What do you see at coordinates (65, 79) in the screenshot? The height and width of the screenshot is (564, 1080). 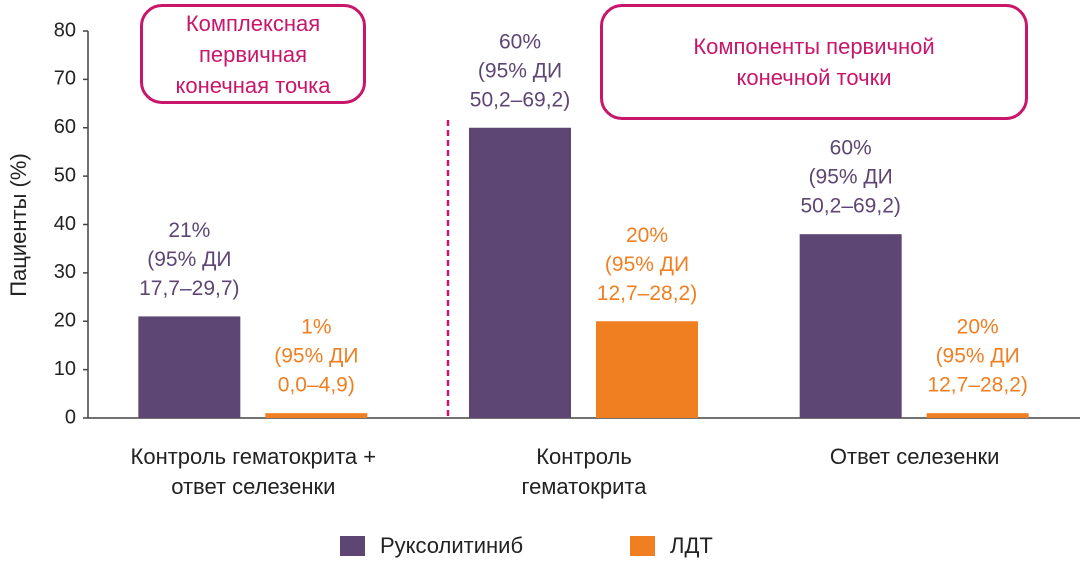 I see `y-tick-label: 70` at bounding box center [65, 79].